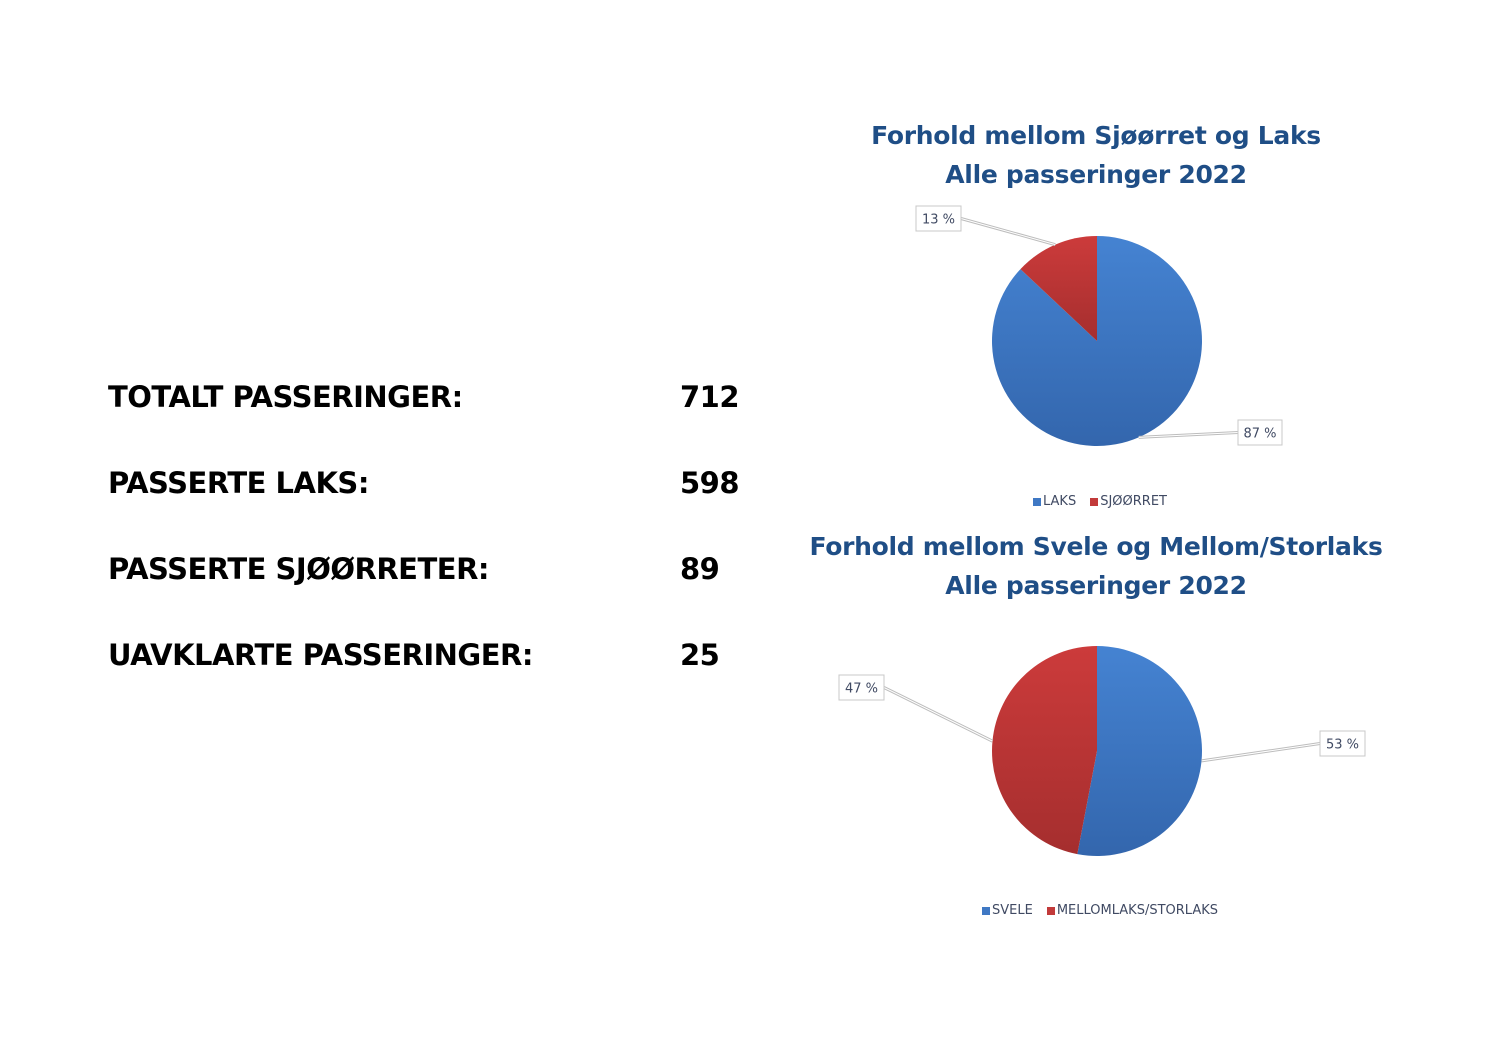 The height and width of the screenshot is (1063, 1489). What do you see at coordinates (1096, 135) in the screenshot?
I see `chart-1-title: Forhold mellom Sjøørret og Laks` at bounding box center [1096, 135].